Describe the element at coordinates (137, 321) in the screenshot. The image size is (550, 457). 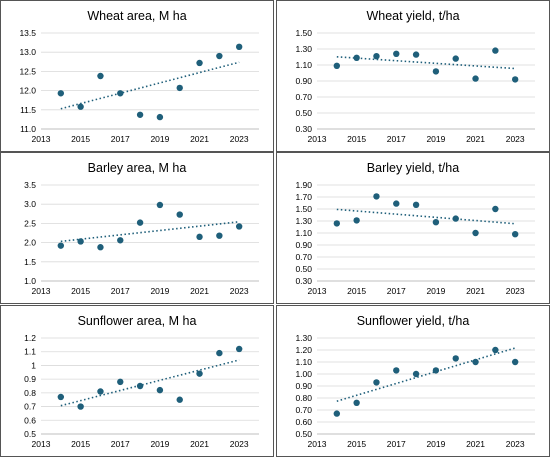
I see `chart-title: Sunflower area, M ha` at that location.